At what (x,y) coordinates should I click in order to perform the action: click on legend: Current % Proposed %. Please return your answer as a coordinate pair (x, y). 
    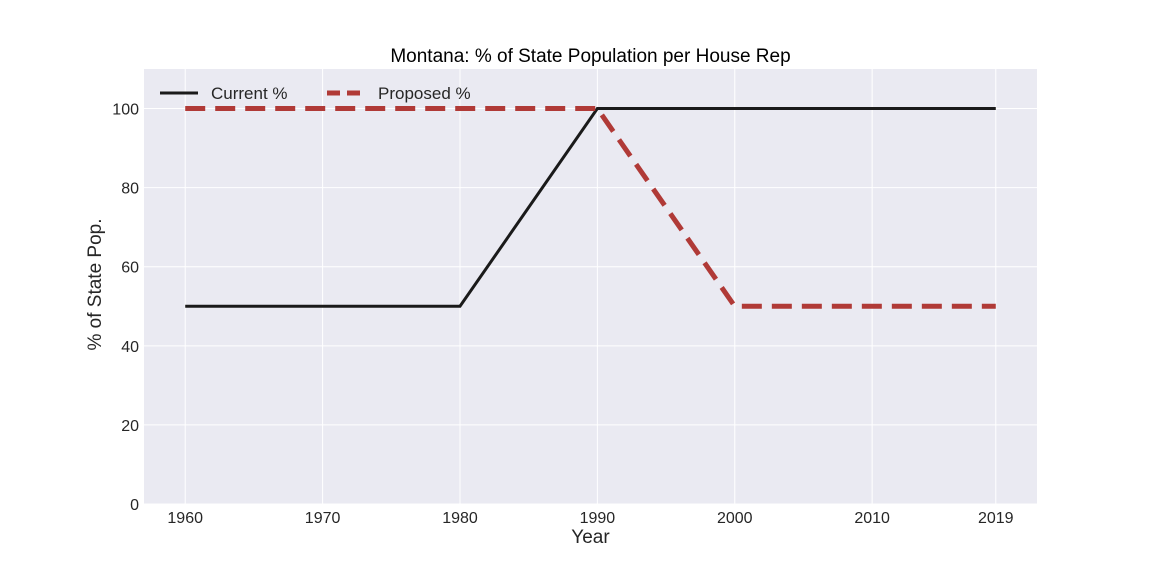
    Looking at the image, I should click on (315, 93).